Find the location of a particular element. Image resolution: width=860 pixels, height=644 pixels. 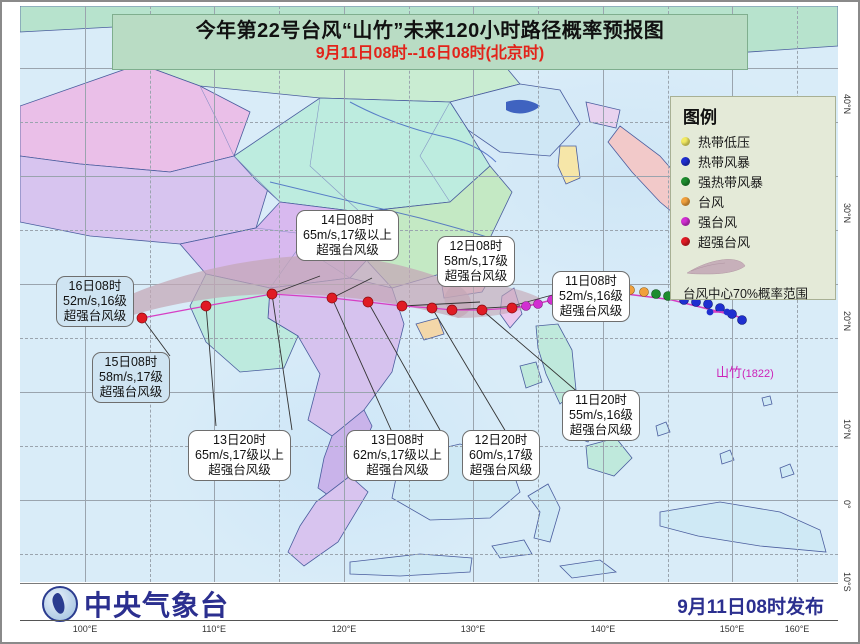

legend-item-typhoon: 台风 is located at coordinates (754, 201).